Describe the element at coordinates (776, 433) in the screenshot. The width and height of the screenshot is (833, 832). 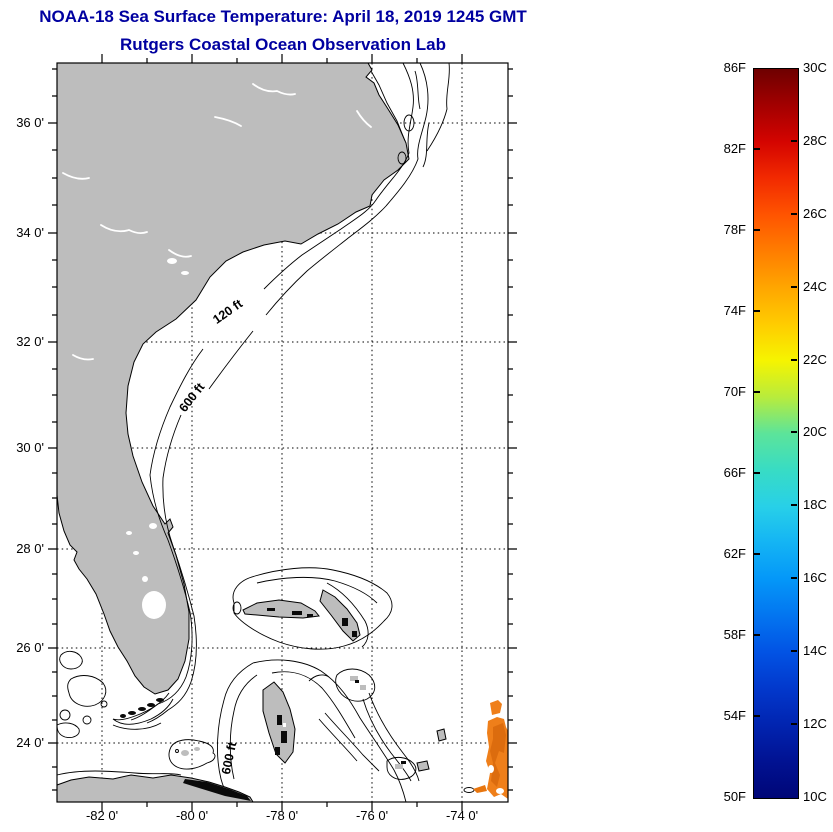
I see `temperature-colorbar` at that location.